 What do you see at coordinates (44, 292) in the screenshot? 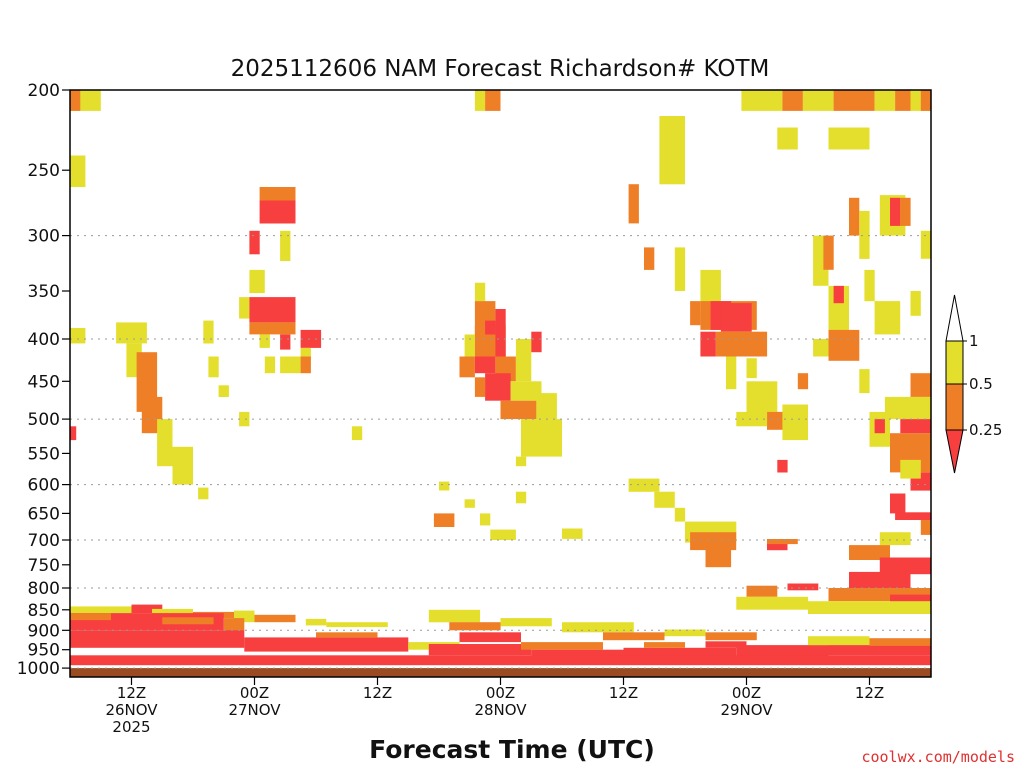
I see `y-tick-label: 350` at bounding box center [44, 292].